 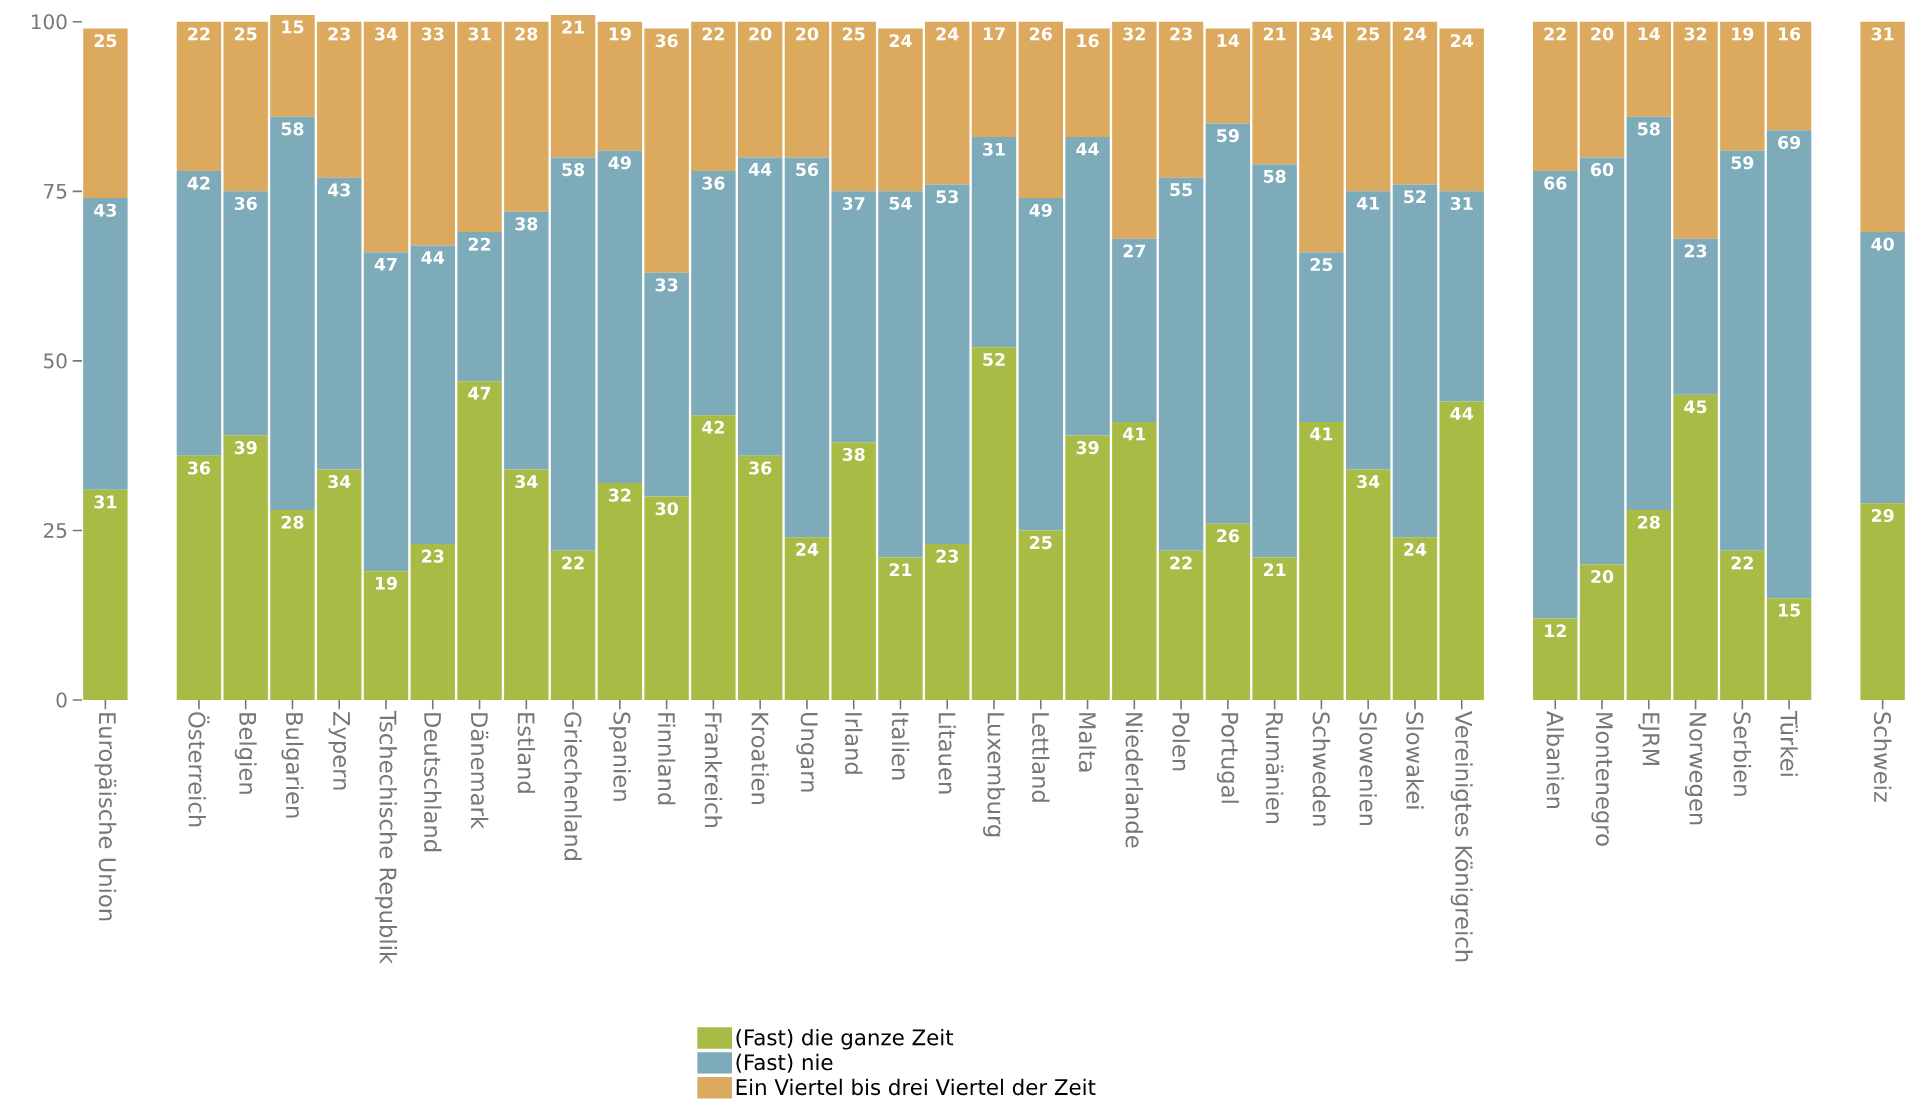 I want to click on x-tick-label: Zypern, so click(x=339, y=750).